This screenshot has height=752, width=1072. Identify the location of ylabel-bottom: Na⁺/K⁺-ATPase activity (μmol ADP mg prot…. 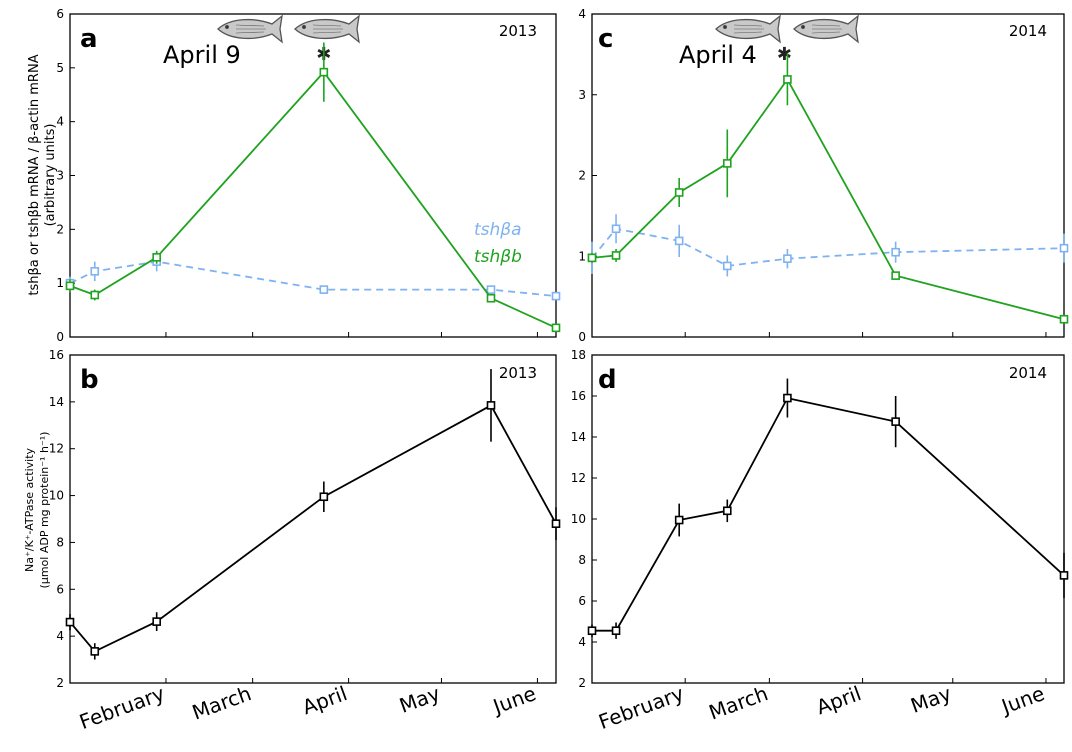
(37, 510).